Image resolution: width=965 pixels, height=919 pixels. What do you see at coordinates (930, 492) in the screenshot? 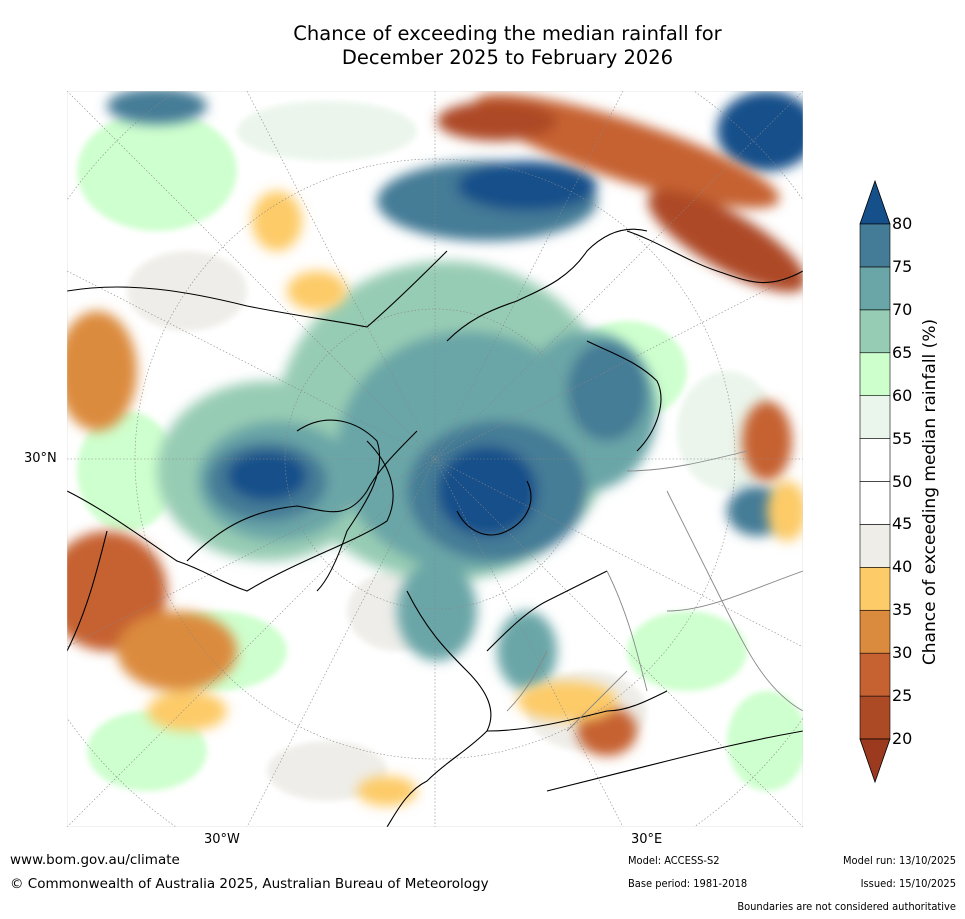
I see `colorbar-title: Chance of exceeding median rainfall (%)` at bounding box center [930, 492].